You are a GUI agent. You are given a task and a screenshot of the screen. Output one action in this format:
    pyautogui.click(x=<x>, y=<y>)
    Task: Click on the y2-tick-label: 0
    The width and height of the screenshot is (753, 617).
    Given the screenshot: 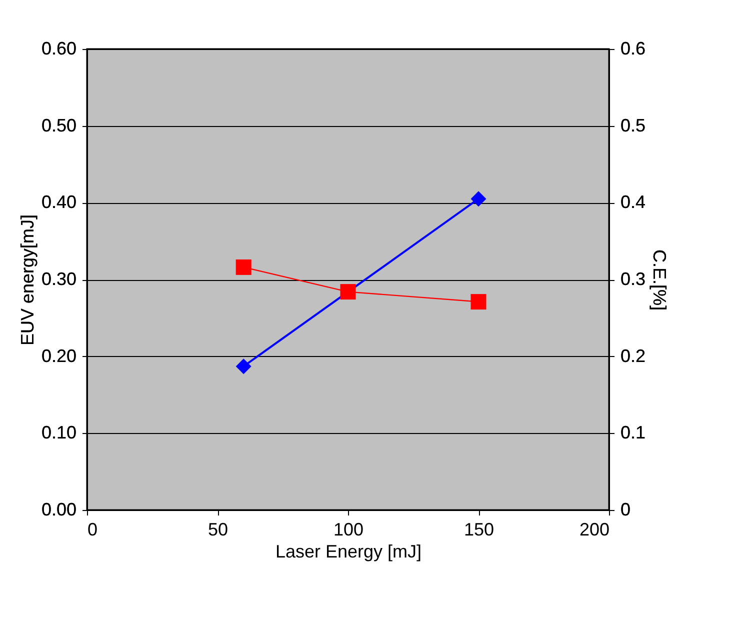 What is the action you would take?
    pyautogui.click(x=625, y=510)
    